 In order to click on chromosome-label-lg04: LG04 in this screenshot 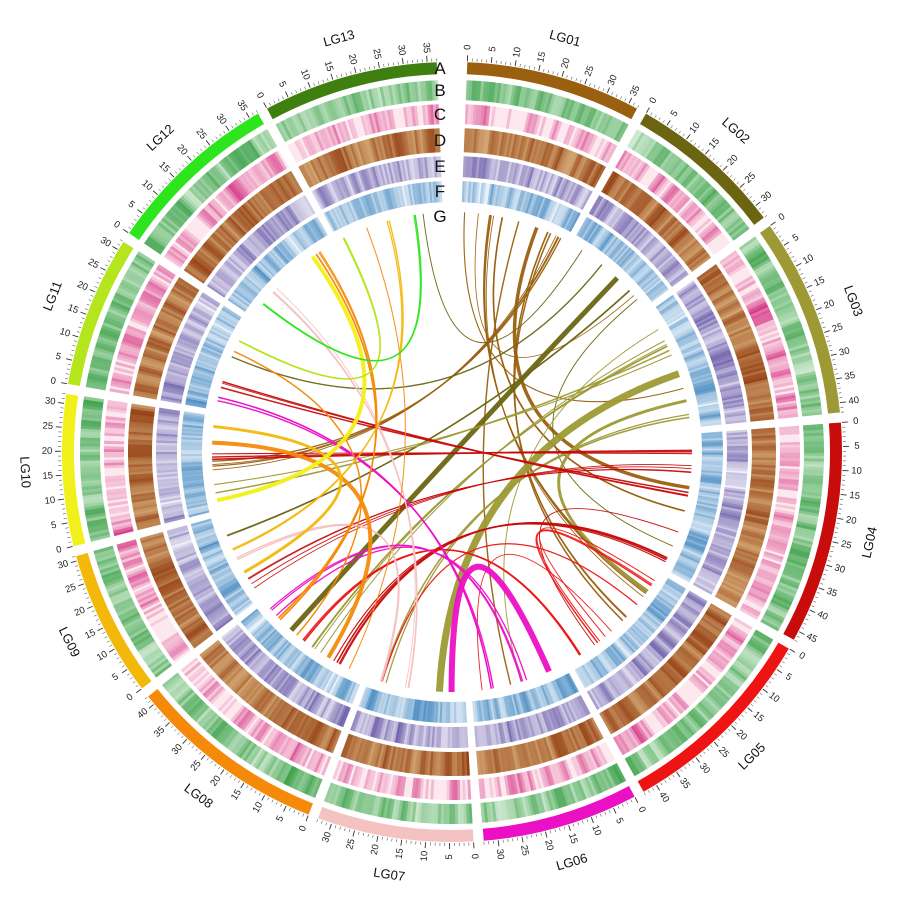, I will do `click(869, 542)`.